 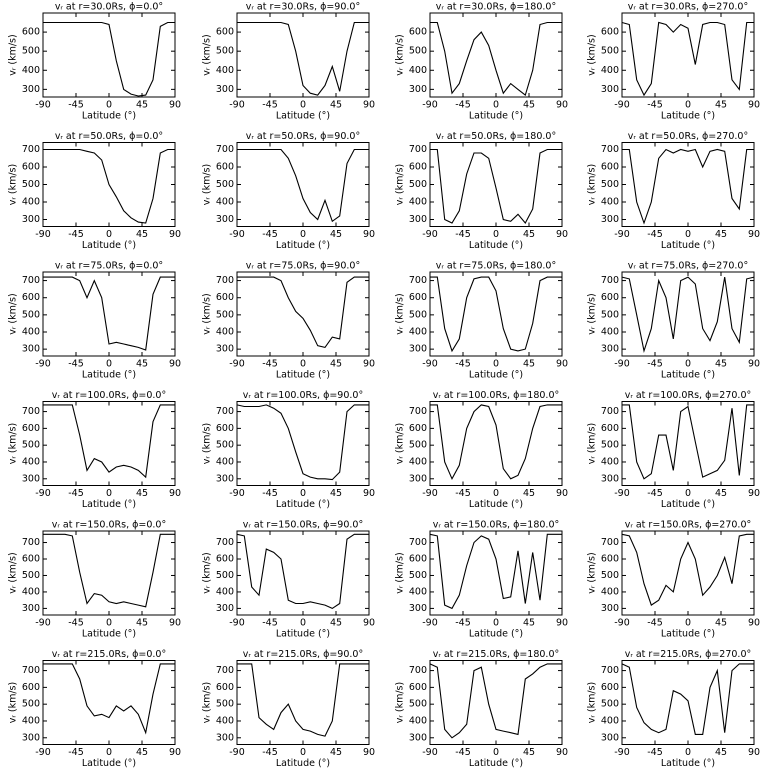 I want to click on panel-title: vᵣ at r=150.0Rs, ϕ=180.0°, so click(x=496, y=525).